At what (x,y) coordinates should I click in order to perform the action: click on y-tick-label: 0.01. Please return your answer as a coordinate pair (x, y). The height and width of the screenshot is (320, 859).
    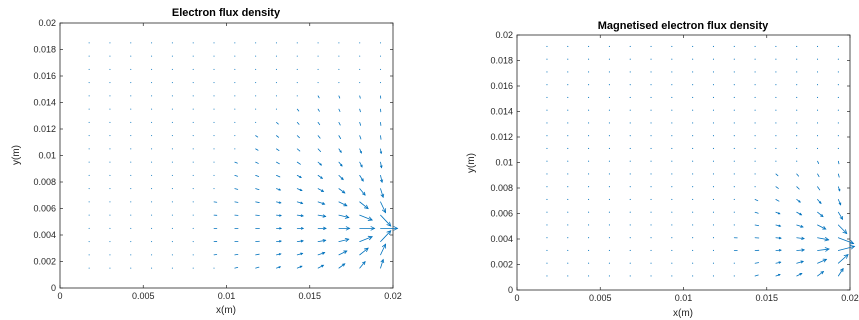
    Looking at the image, I should click on (47, 156).